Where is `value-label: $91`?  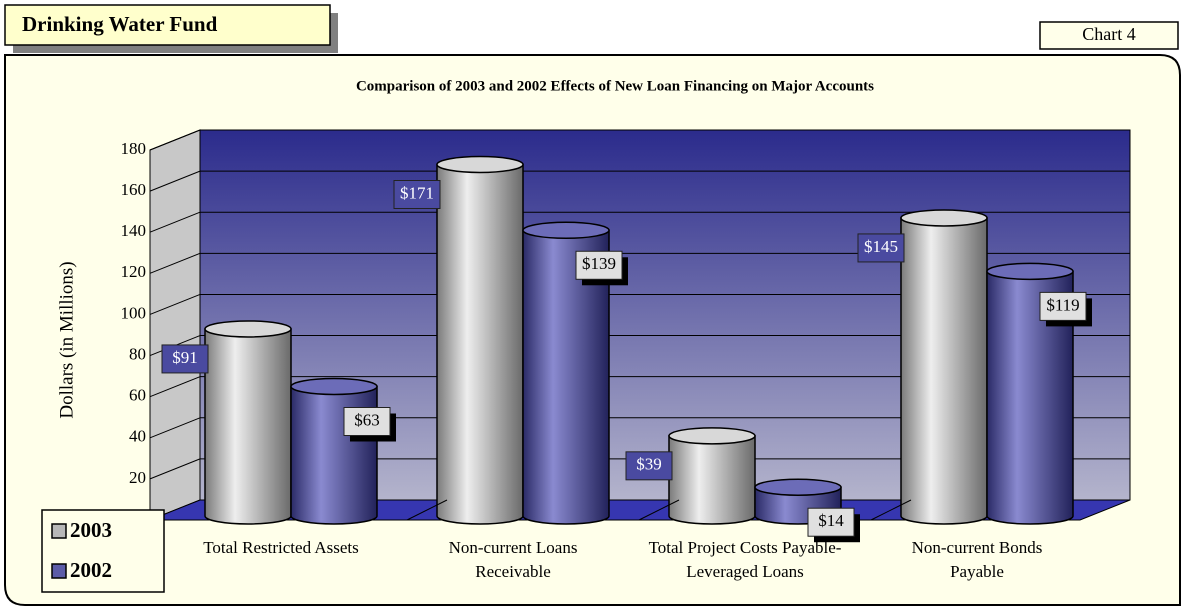
value-label: $91 is located at coordinates (185, 357).